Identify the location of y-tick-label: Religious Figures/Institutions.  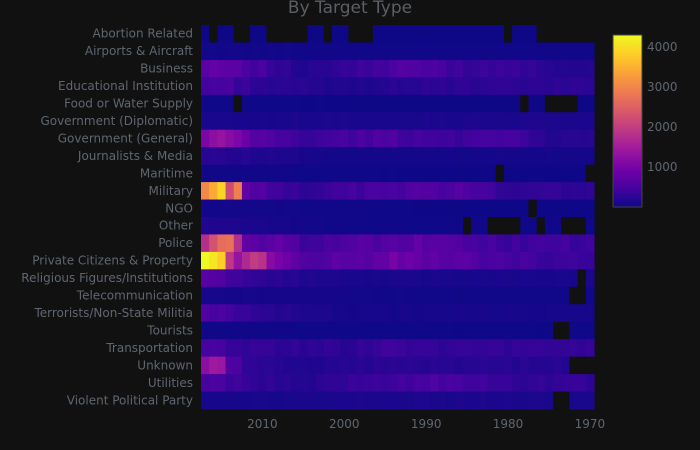
(107, 278).